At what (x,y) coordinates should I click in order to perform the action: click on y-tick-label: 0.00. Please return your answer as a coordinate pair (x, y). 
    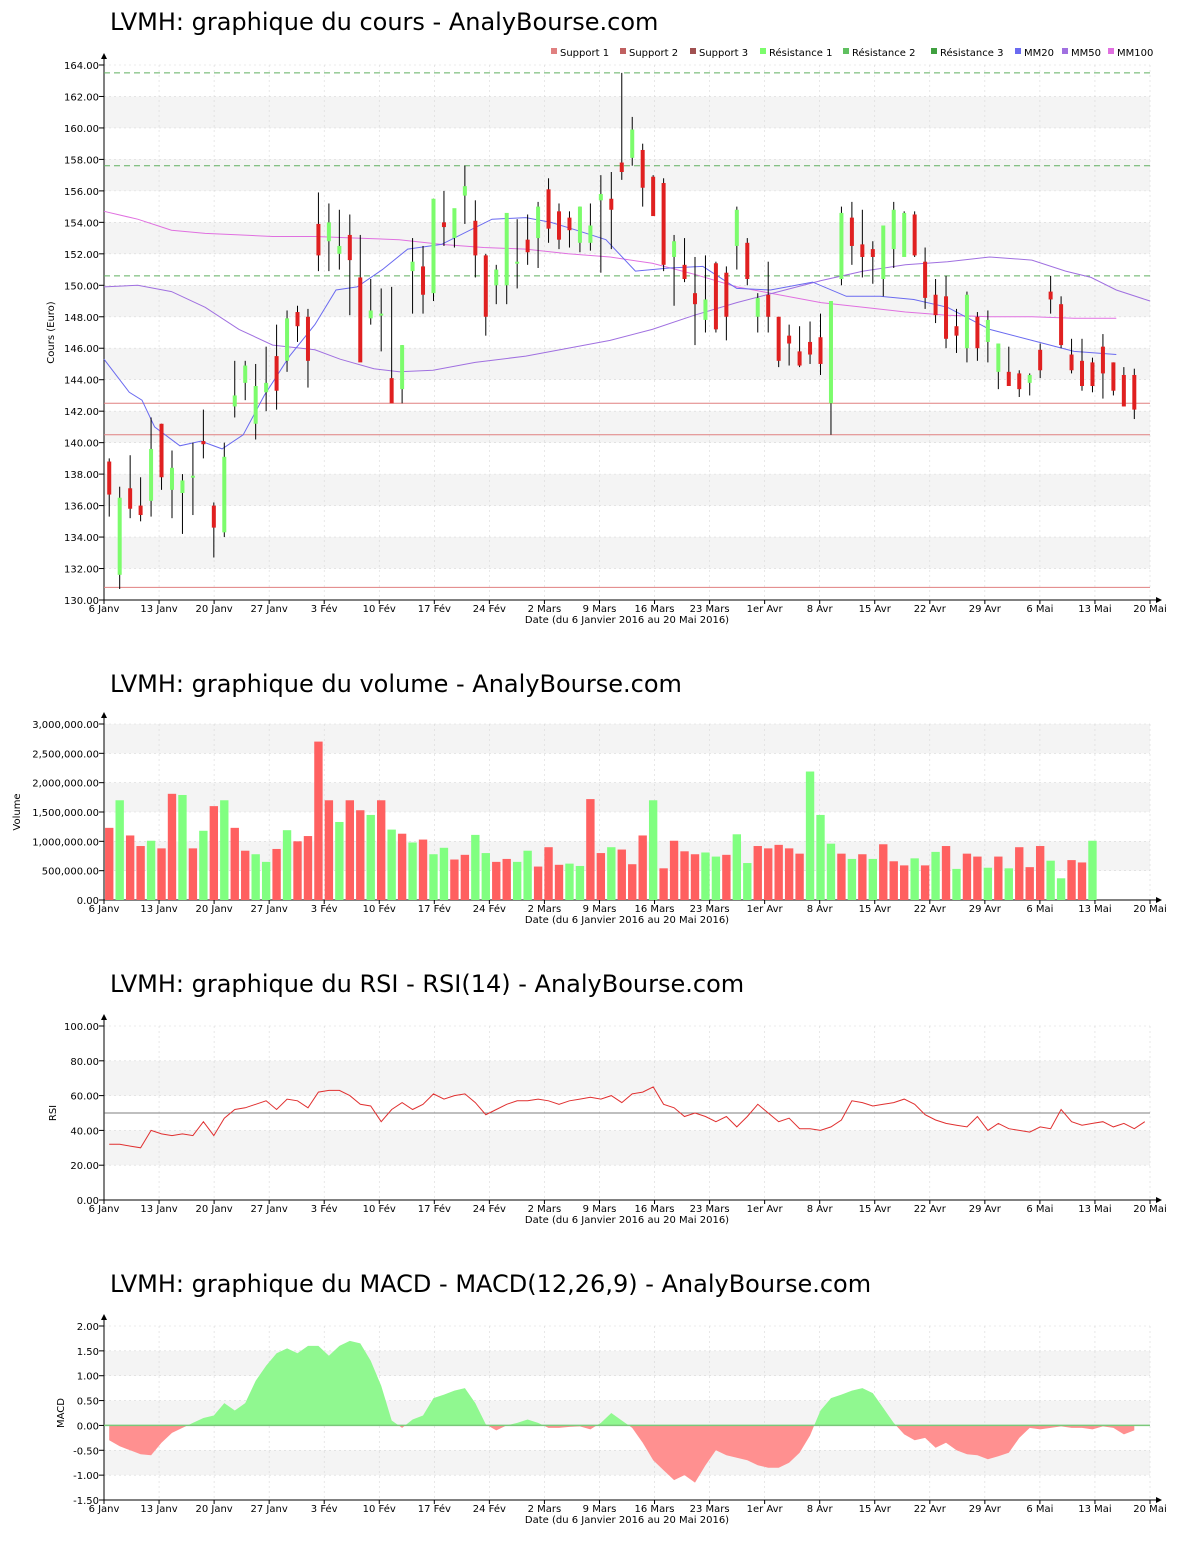
    Looking at the image, I should click on (88, 1201).